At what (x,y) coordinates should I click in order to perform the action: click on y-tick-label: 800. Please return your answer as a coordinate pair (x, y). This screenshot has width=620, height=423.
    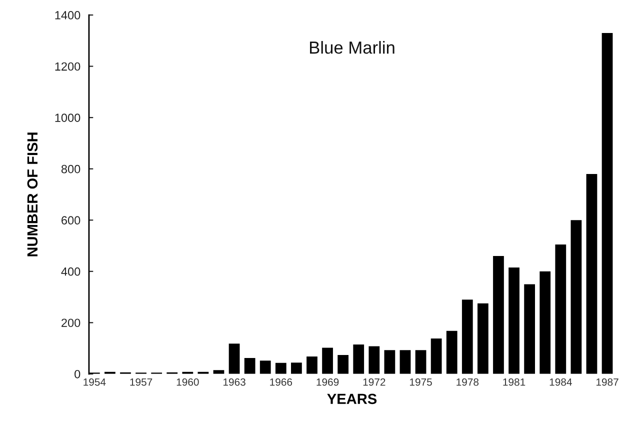
    Looking at the image, I should click on (70, 169).